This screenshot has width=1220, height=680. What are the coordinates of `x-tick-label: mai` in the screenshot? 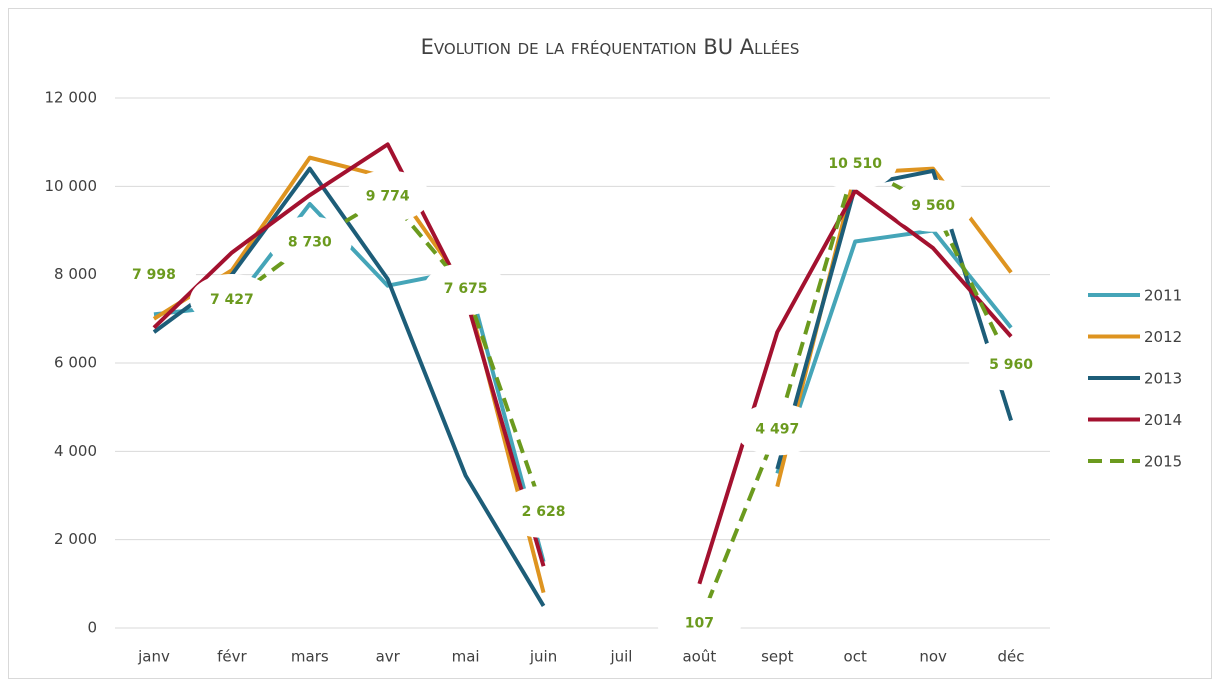 It's located at (466, 657).